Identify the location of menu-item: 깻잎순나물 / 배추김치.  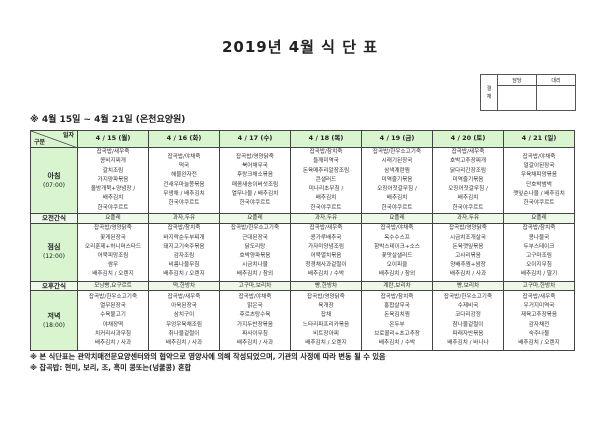
(539, 193).